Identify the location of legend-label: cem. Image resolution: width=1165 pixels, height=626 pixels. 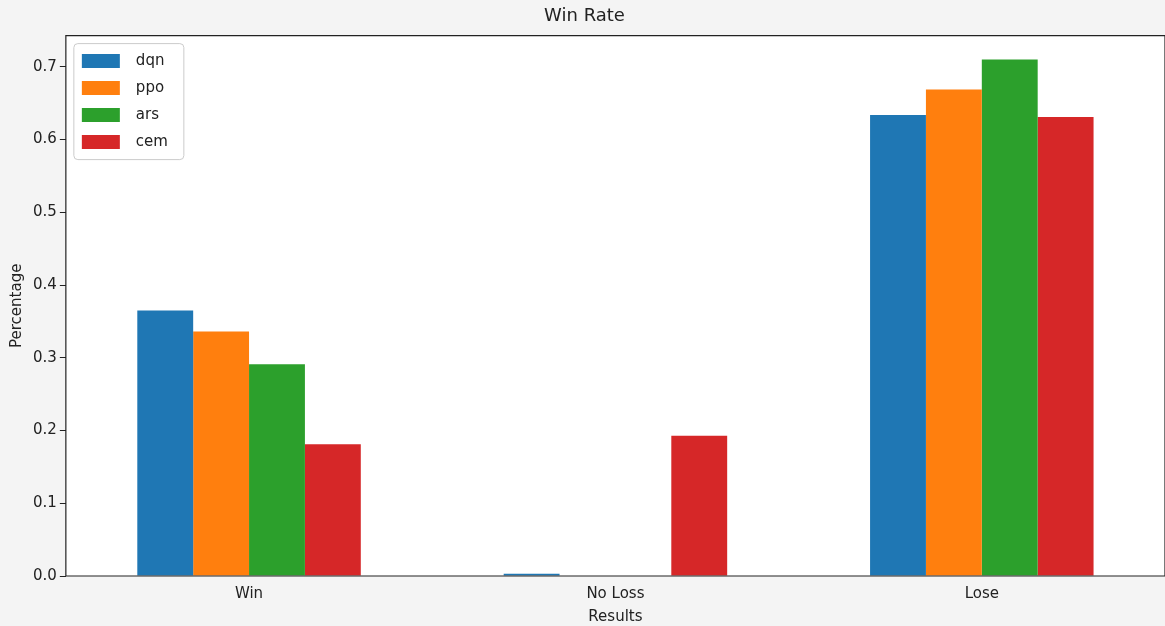
(151, 140).